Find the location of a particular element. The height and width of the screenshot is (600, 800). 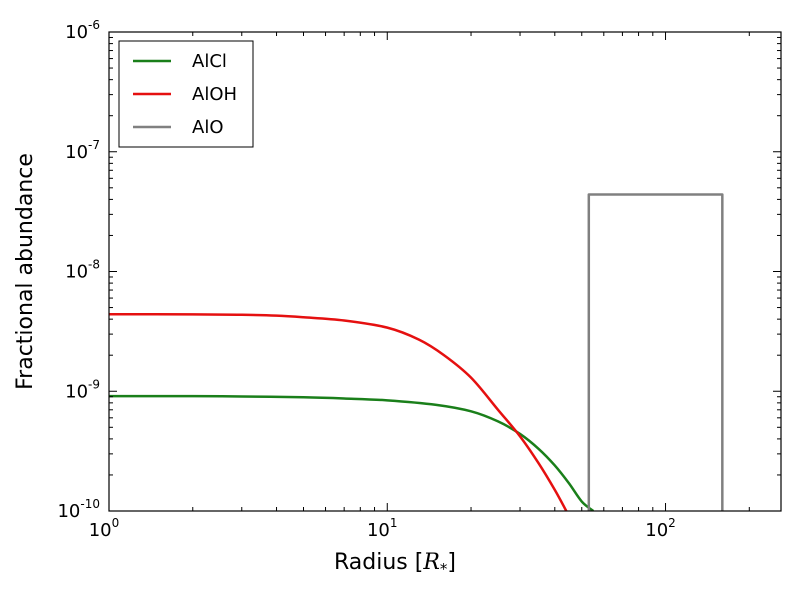

y-tick-label: 10⁻⁹ is located at coordinates (82, 389).